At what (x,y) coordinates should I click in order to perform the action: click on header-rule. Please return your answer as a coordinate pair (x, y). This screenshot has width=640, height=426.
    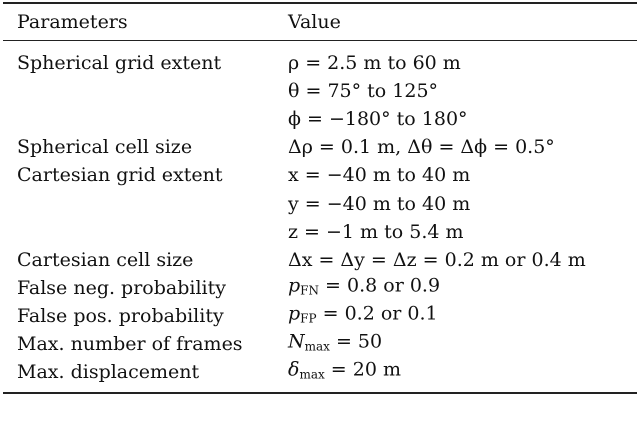
    Looking at the image, I should click on (320, 40).